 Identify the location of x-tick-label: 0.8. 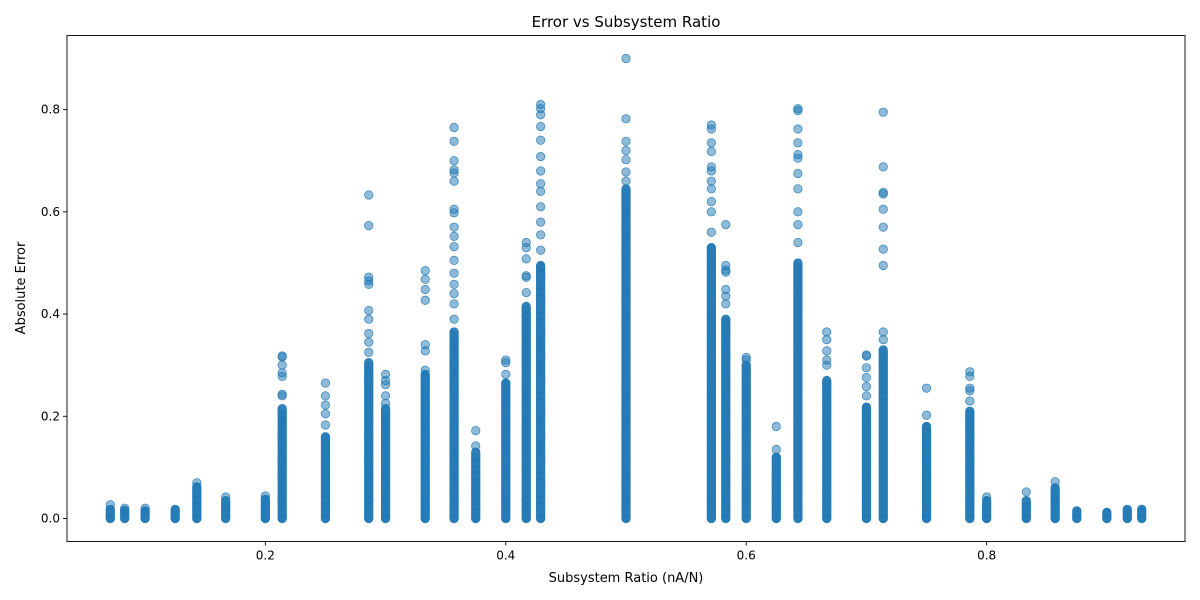
(986, 556).